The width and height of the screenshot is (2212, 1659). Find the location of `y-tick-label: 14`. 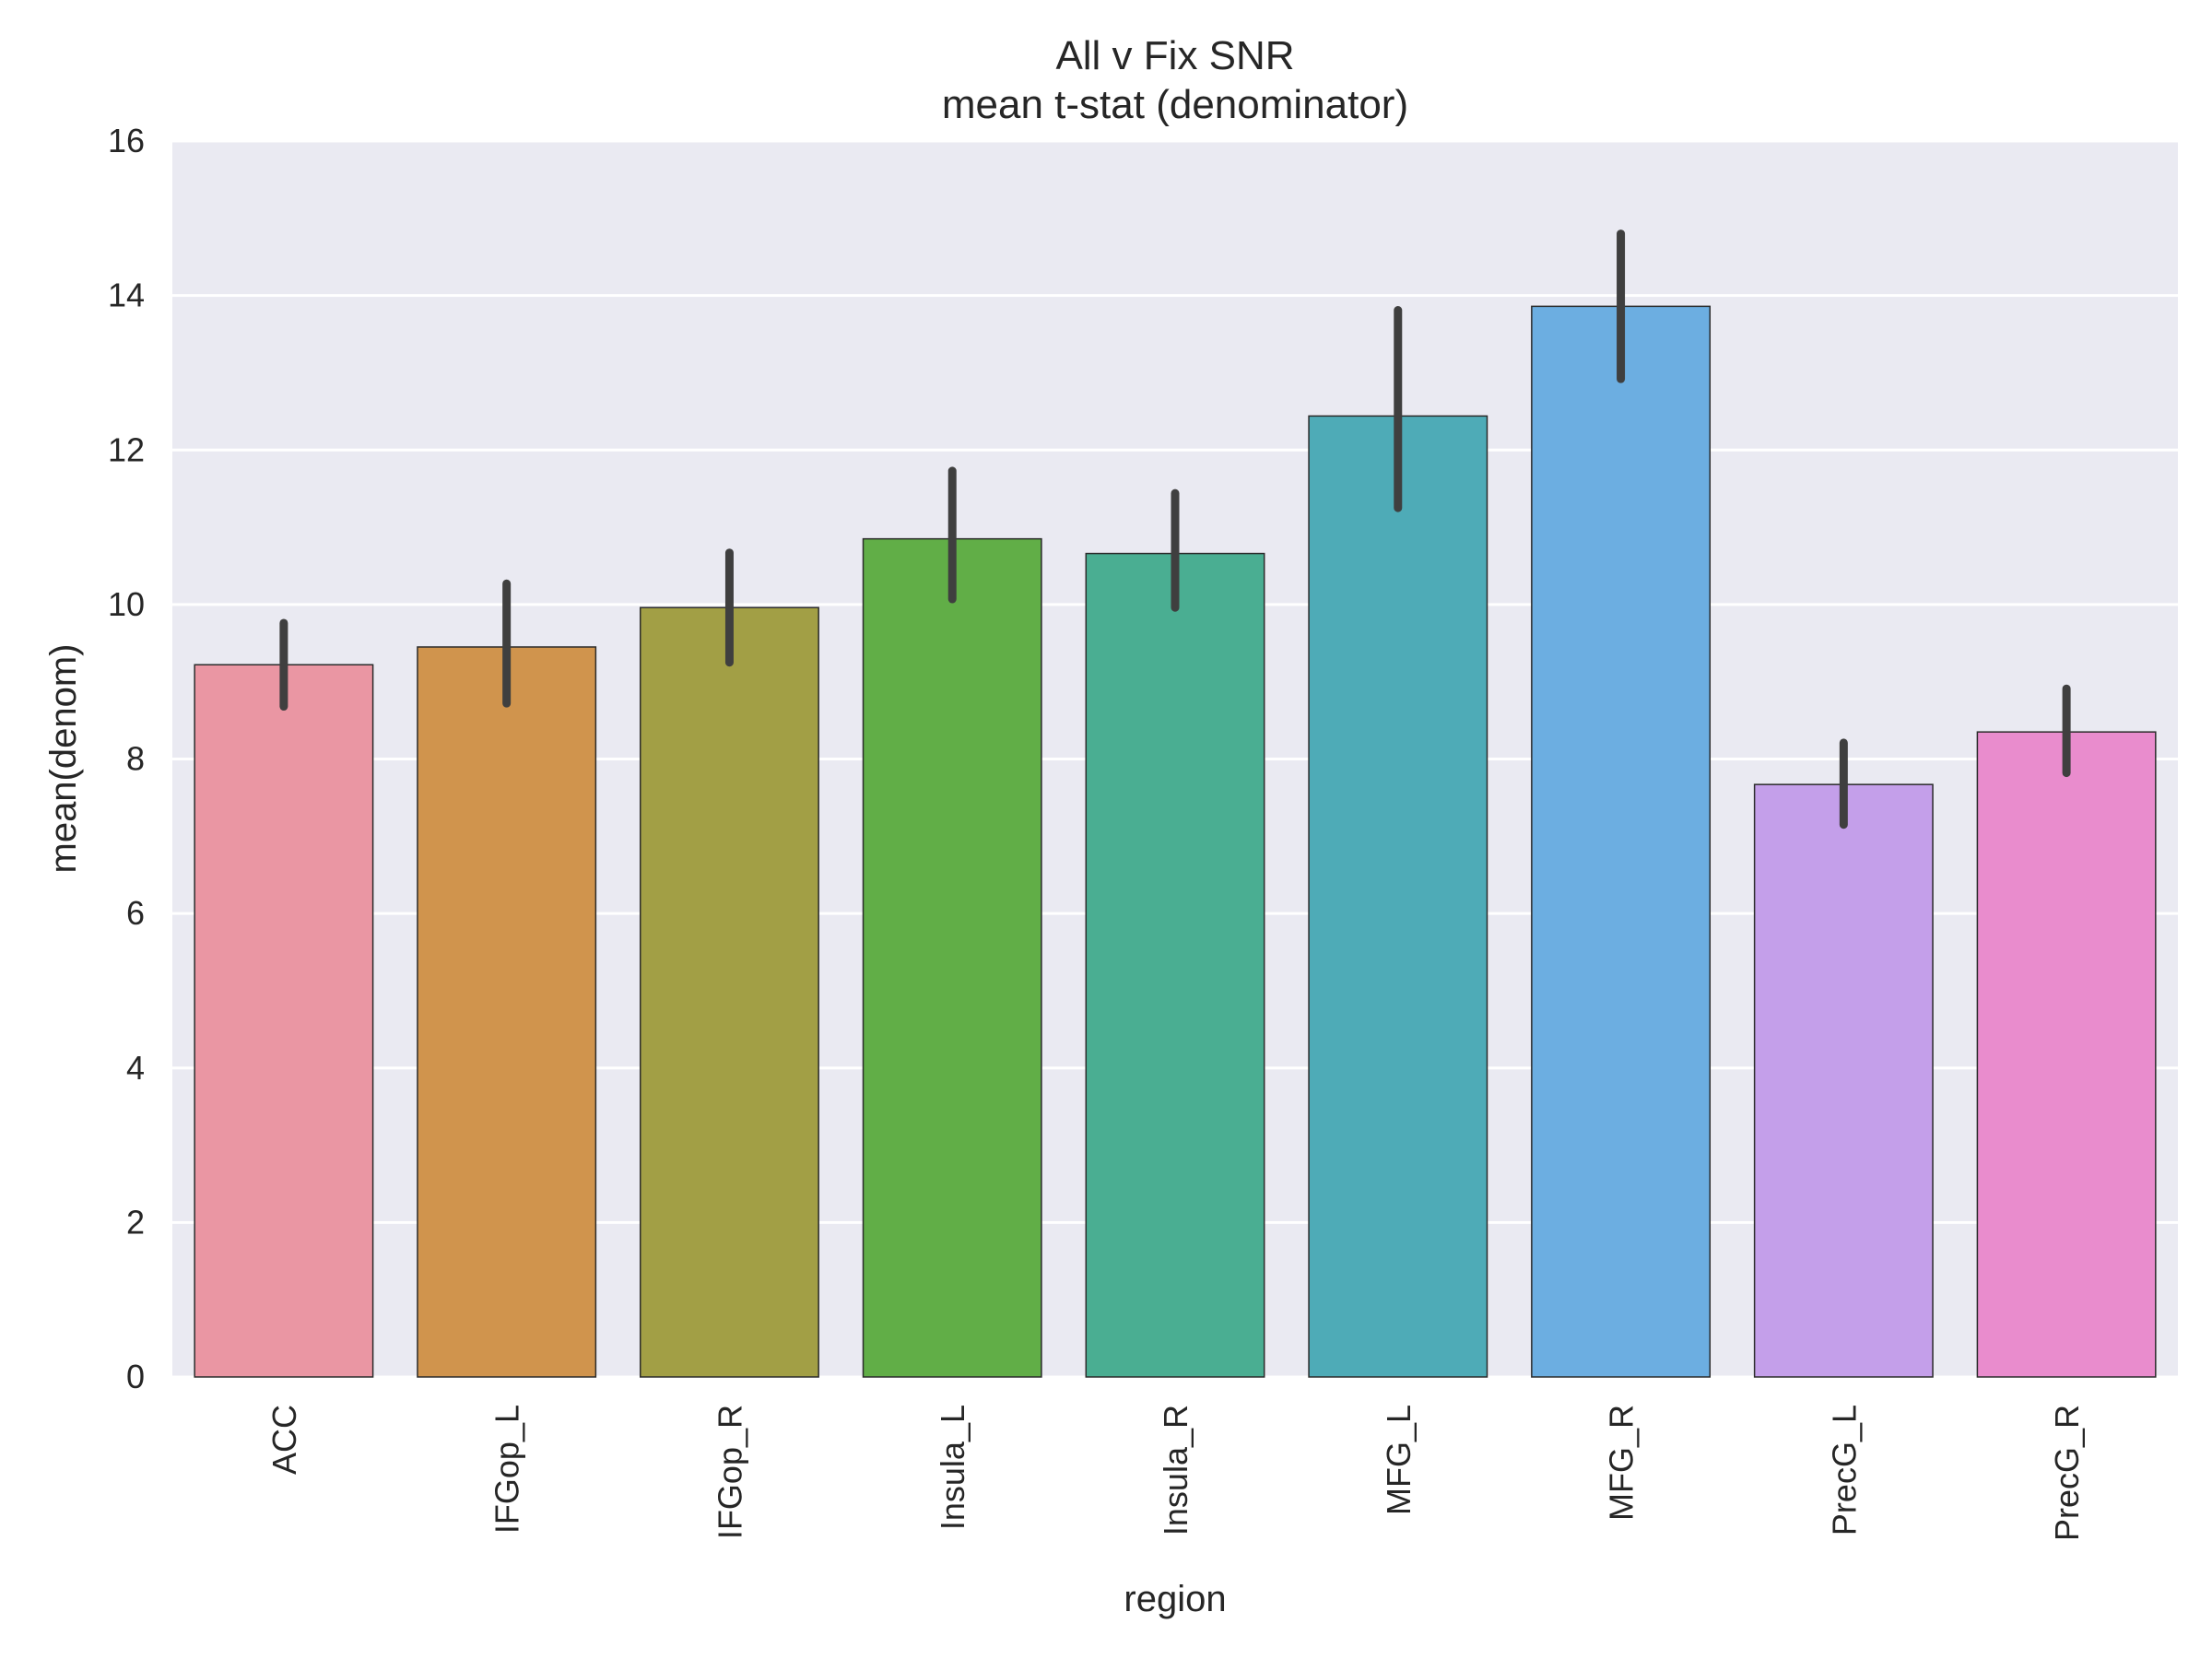

y-tick-label: 14 is located at coordinates (126, 295).